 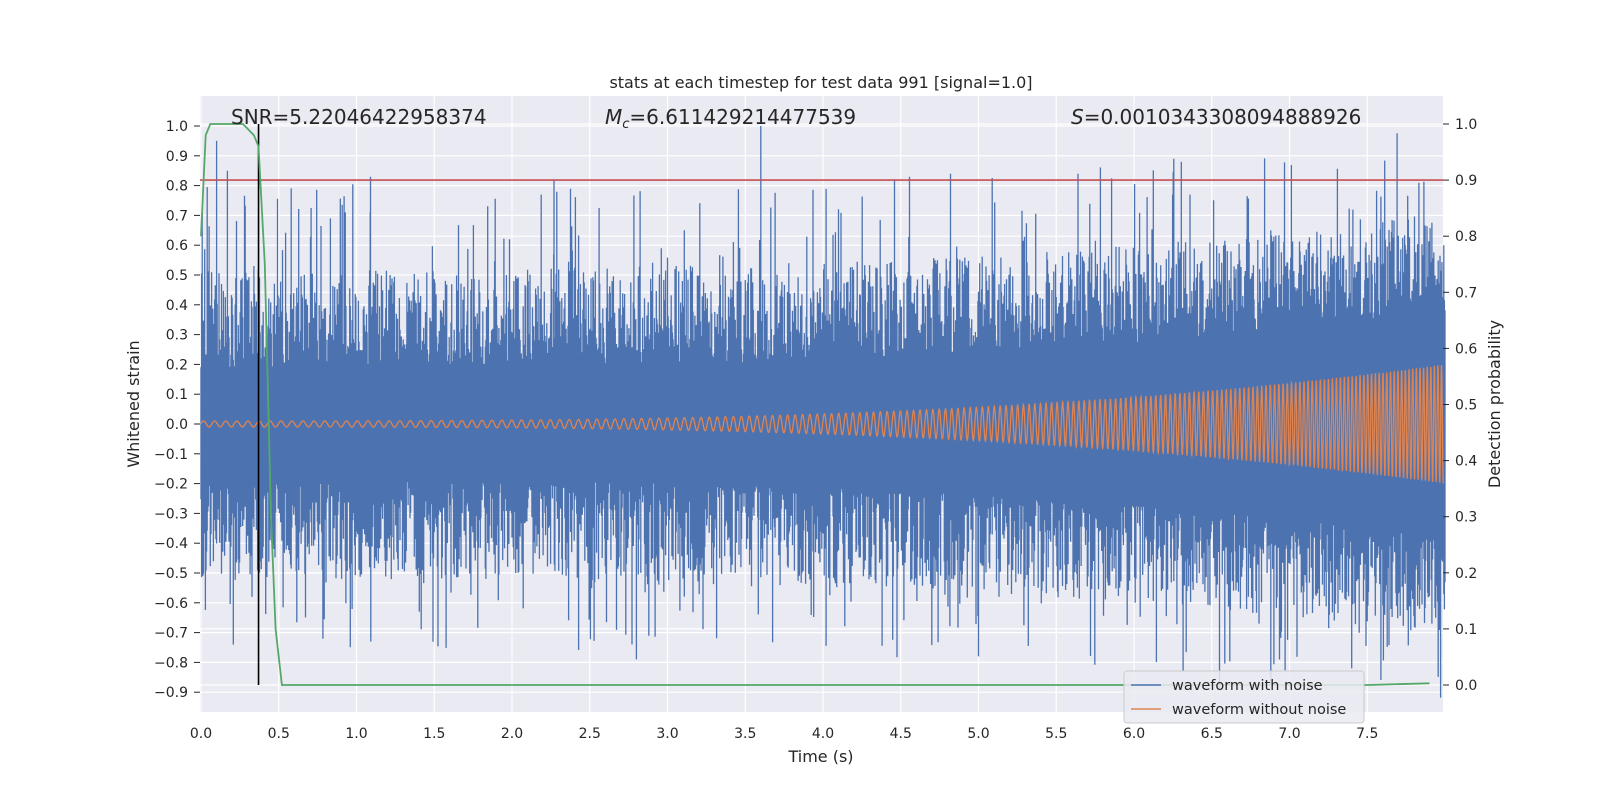 I want to click on x-tick-label: 7.0, so click(x=1289, y=734).